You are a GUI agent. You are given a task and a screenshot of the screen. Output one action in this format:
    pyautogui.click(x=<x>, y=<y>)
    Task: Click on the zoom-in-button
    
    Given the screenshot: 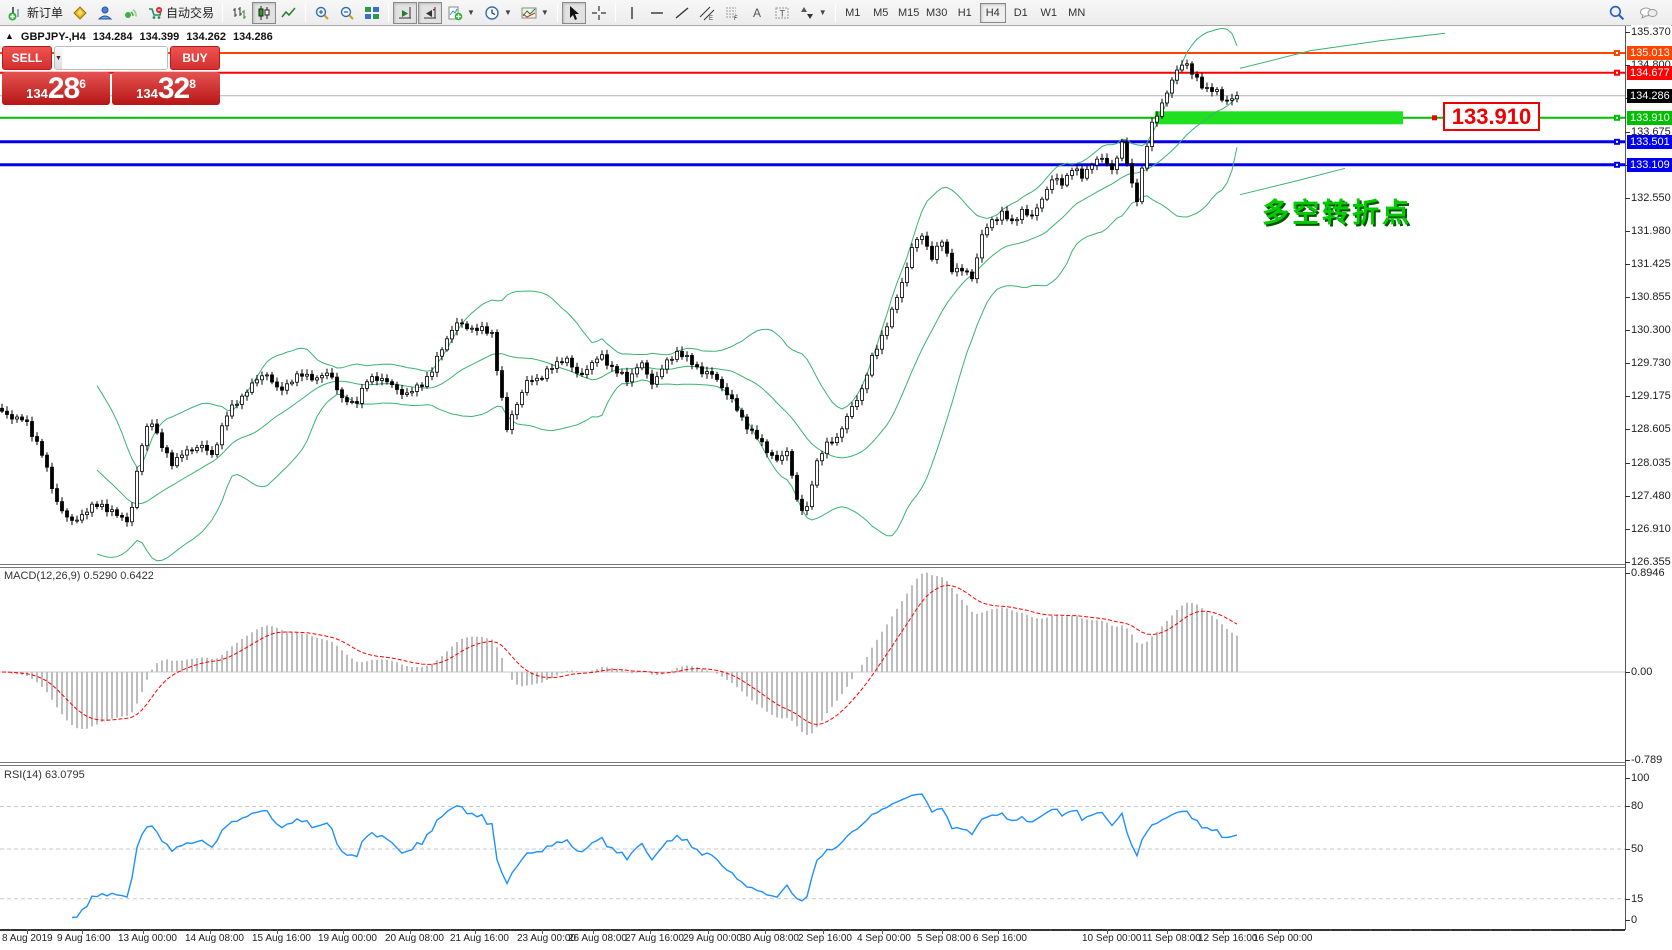 What is the action you would take?
    pyautogui.click(x=322, y=13)
    